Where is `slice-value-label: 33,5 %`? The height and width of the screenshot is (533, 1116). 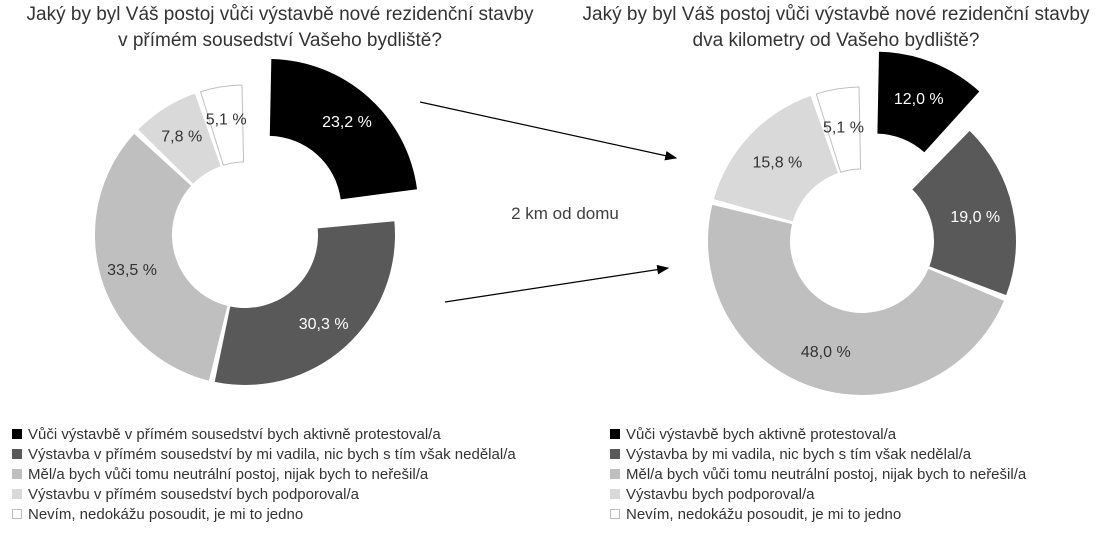 slice-value-label: 33,5 % is located at coordinates (132, 270).